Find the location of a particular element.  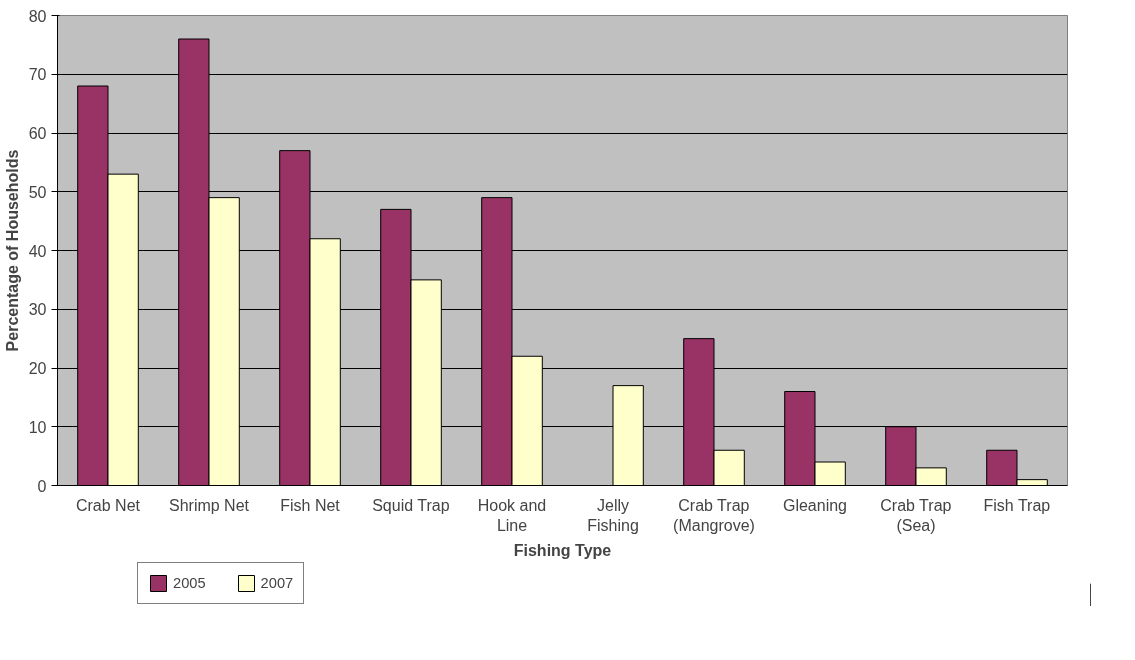

x-tick-label: Crab Trap (Sea) is located at coordinates (916, 515).